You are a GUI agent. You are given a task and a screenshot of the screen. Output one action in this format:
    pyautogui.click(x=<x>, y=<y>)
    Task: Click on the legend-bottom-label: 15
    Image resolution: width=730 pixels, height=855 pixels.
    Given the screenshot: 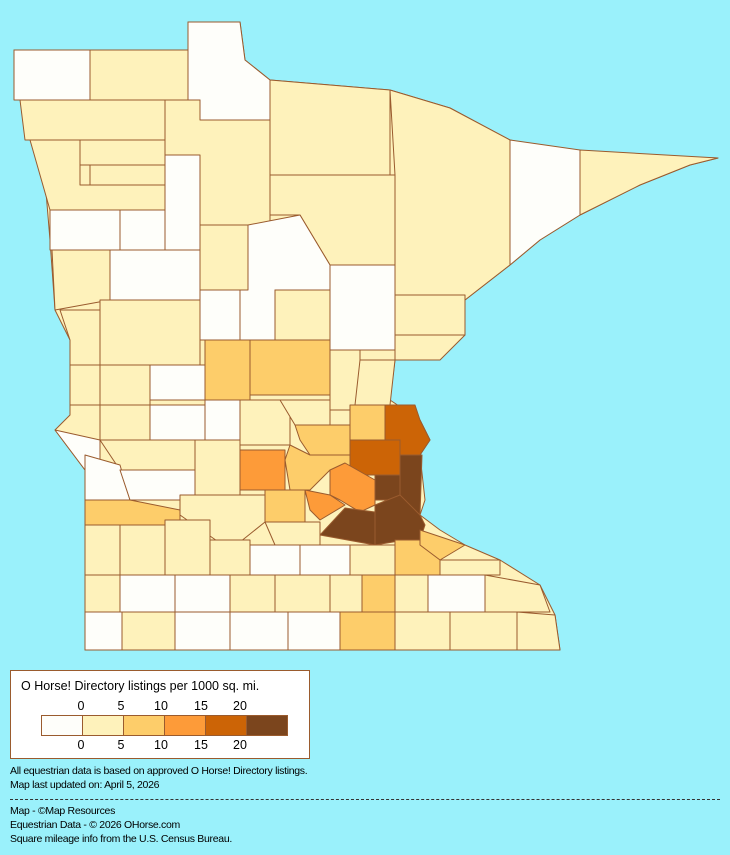 What is the action you would take?
    pyautogui.click(x=201, y=745)
    